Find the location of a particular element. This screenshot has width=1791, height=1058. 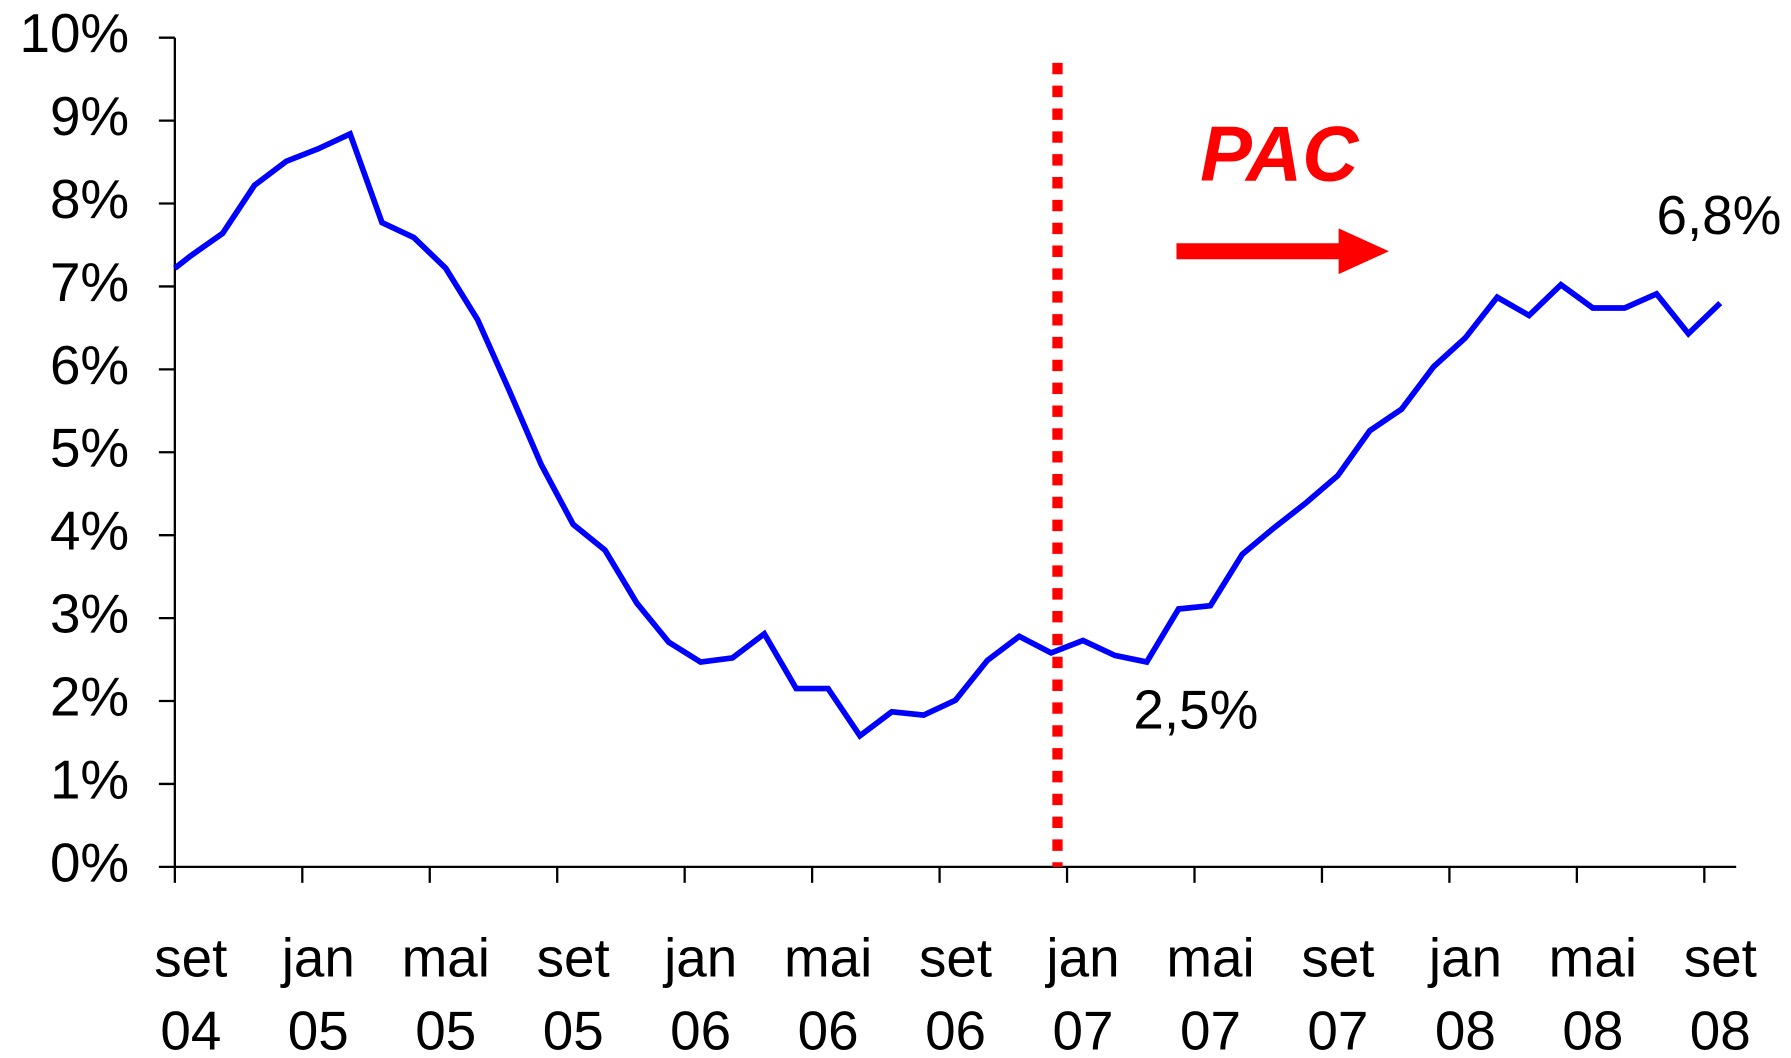

x-tick-label: set 07 is located at coordinates (1338, 993).